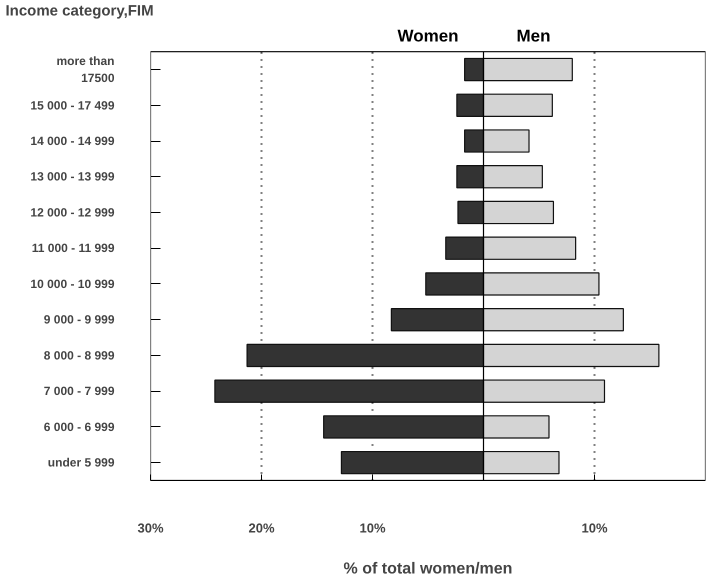  I want to click on y-tick-label: 15 000 - 17 499, so click(72, 105).